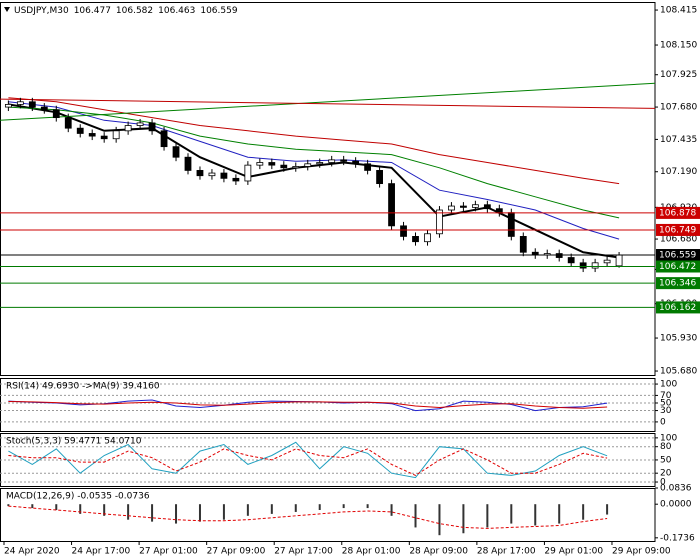 The width and height of the screenshot is (700, 560). What do you see at coordinates (666, 411) in the screenshot?
I see `y-tick-label: 30` at bounding box center [666, 411].